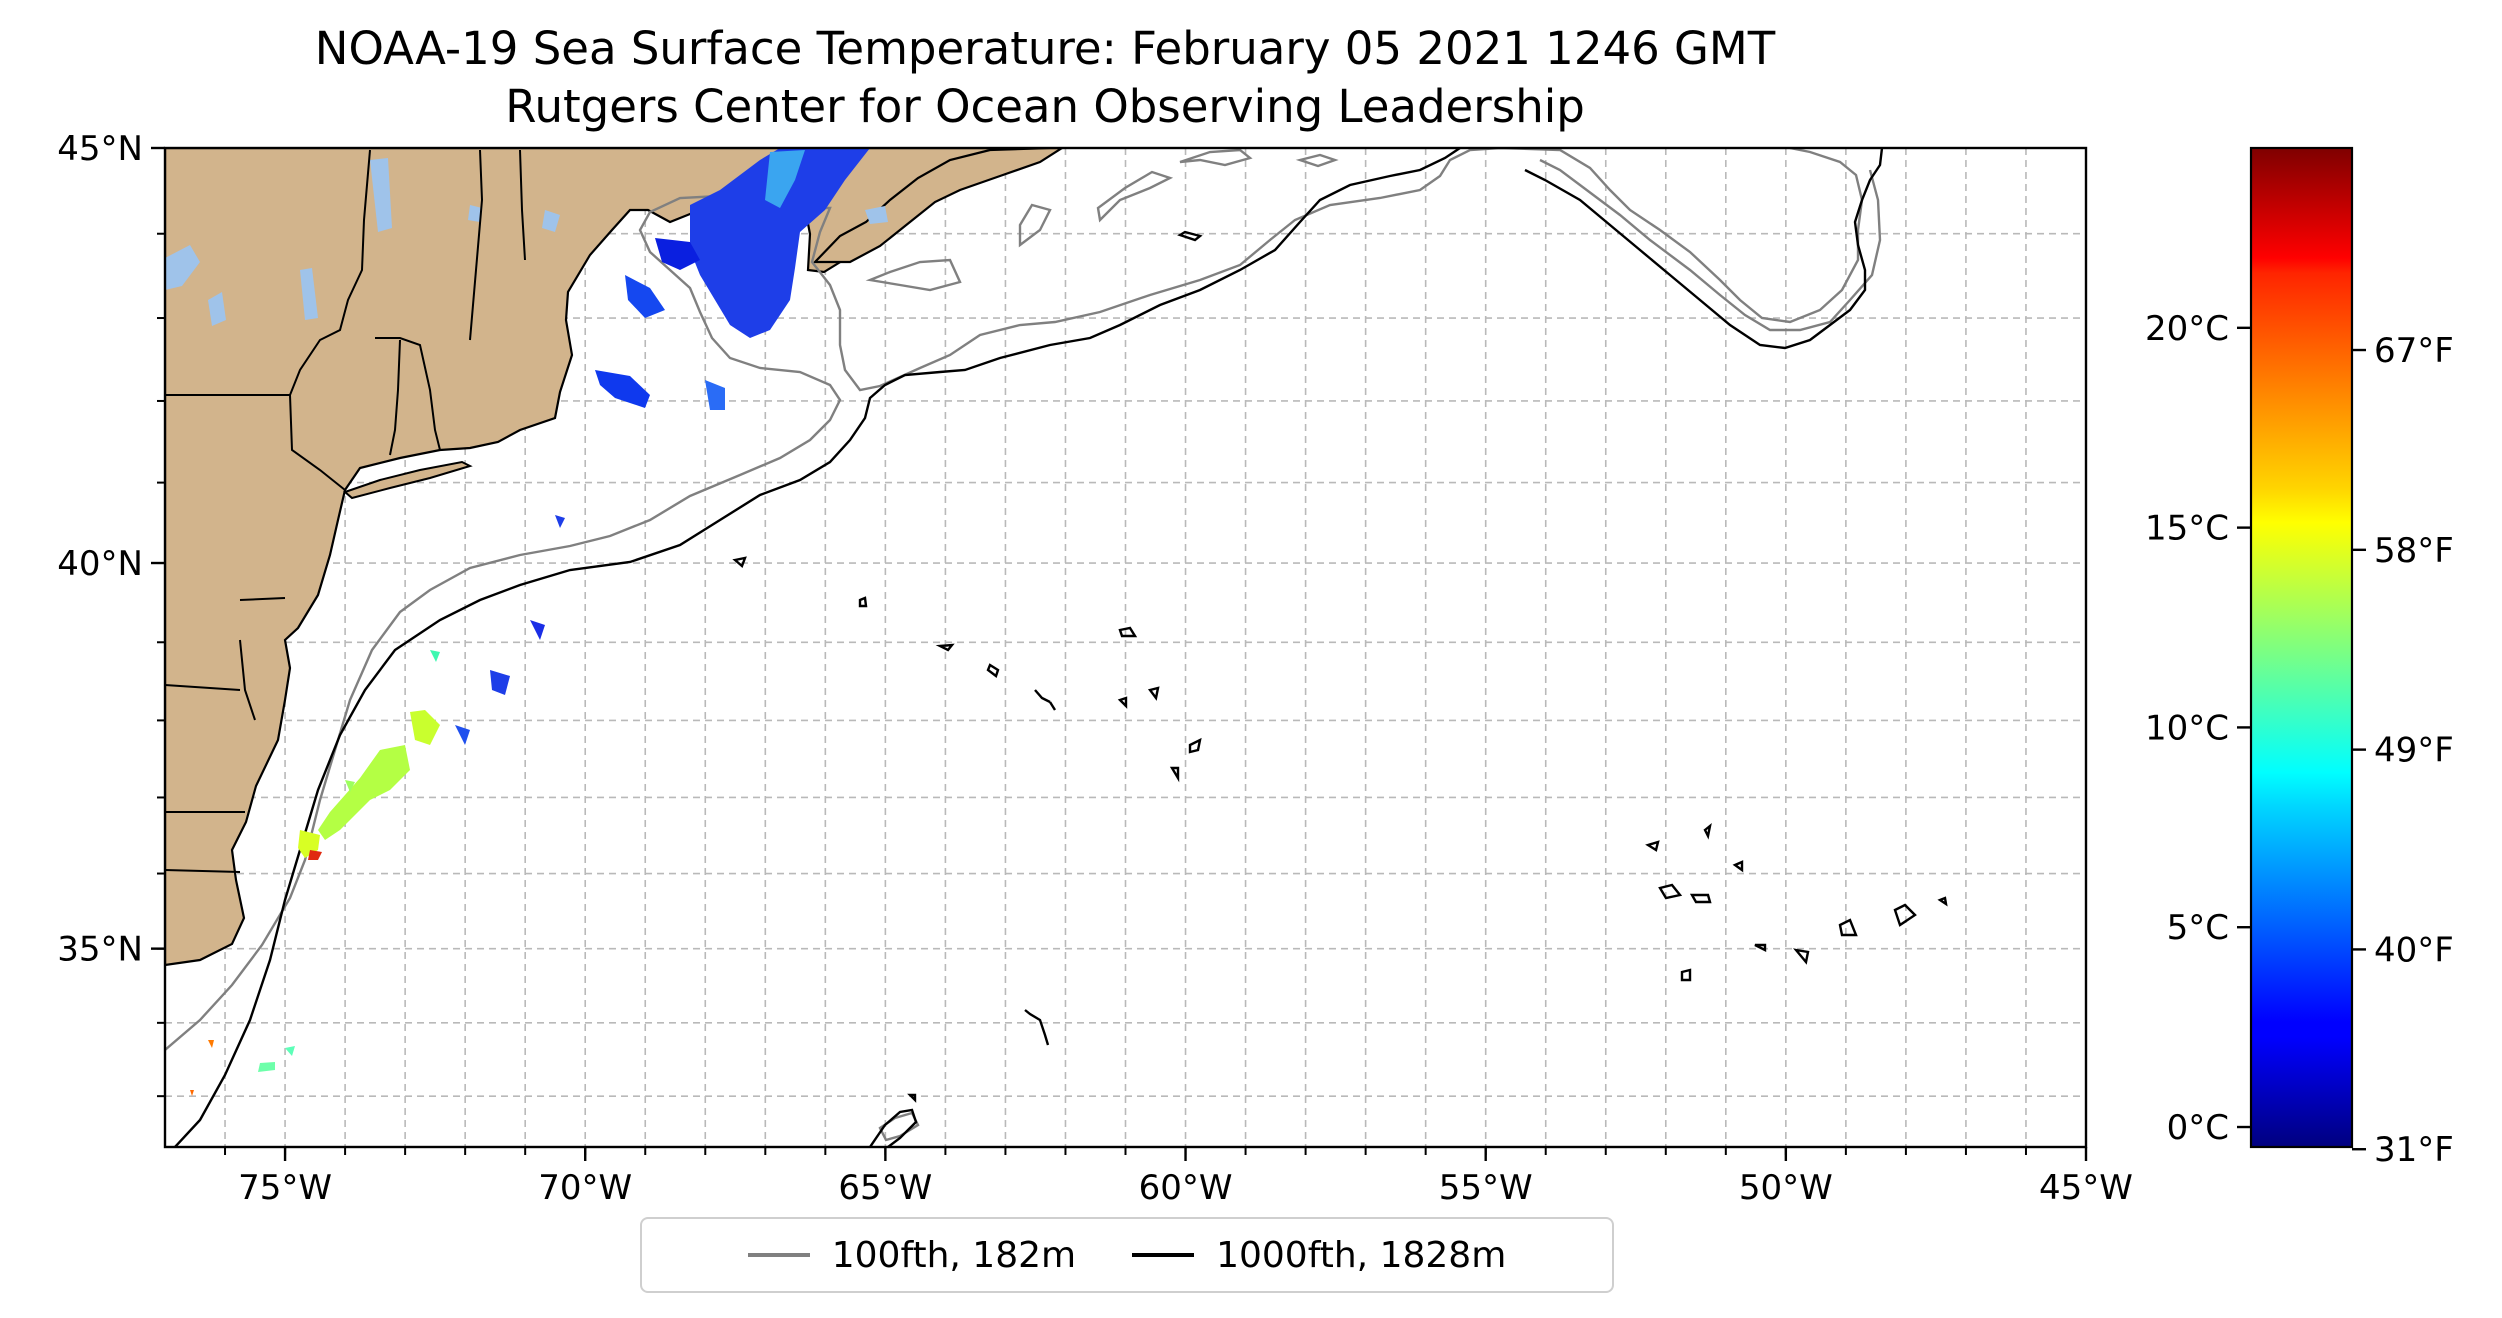 This screenshot has height=1318, width=2502. I want to click on legend-item-1000fth: 1000fth, 1828m, so click(1319, 1255).